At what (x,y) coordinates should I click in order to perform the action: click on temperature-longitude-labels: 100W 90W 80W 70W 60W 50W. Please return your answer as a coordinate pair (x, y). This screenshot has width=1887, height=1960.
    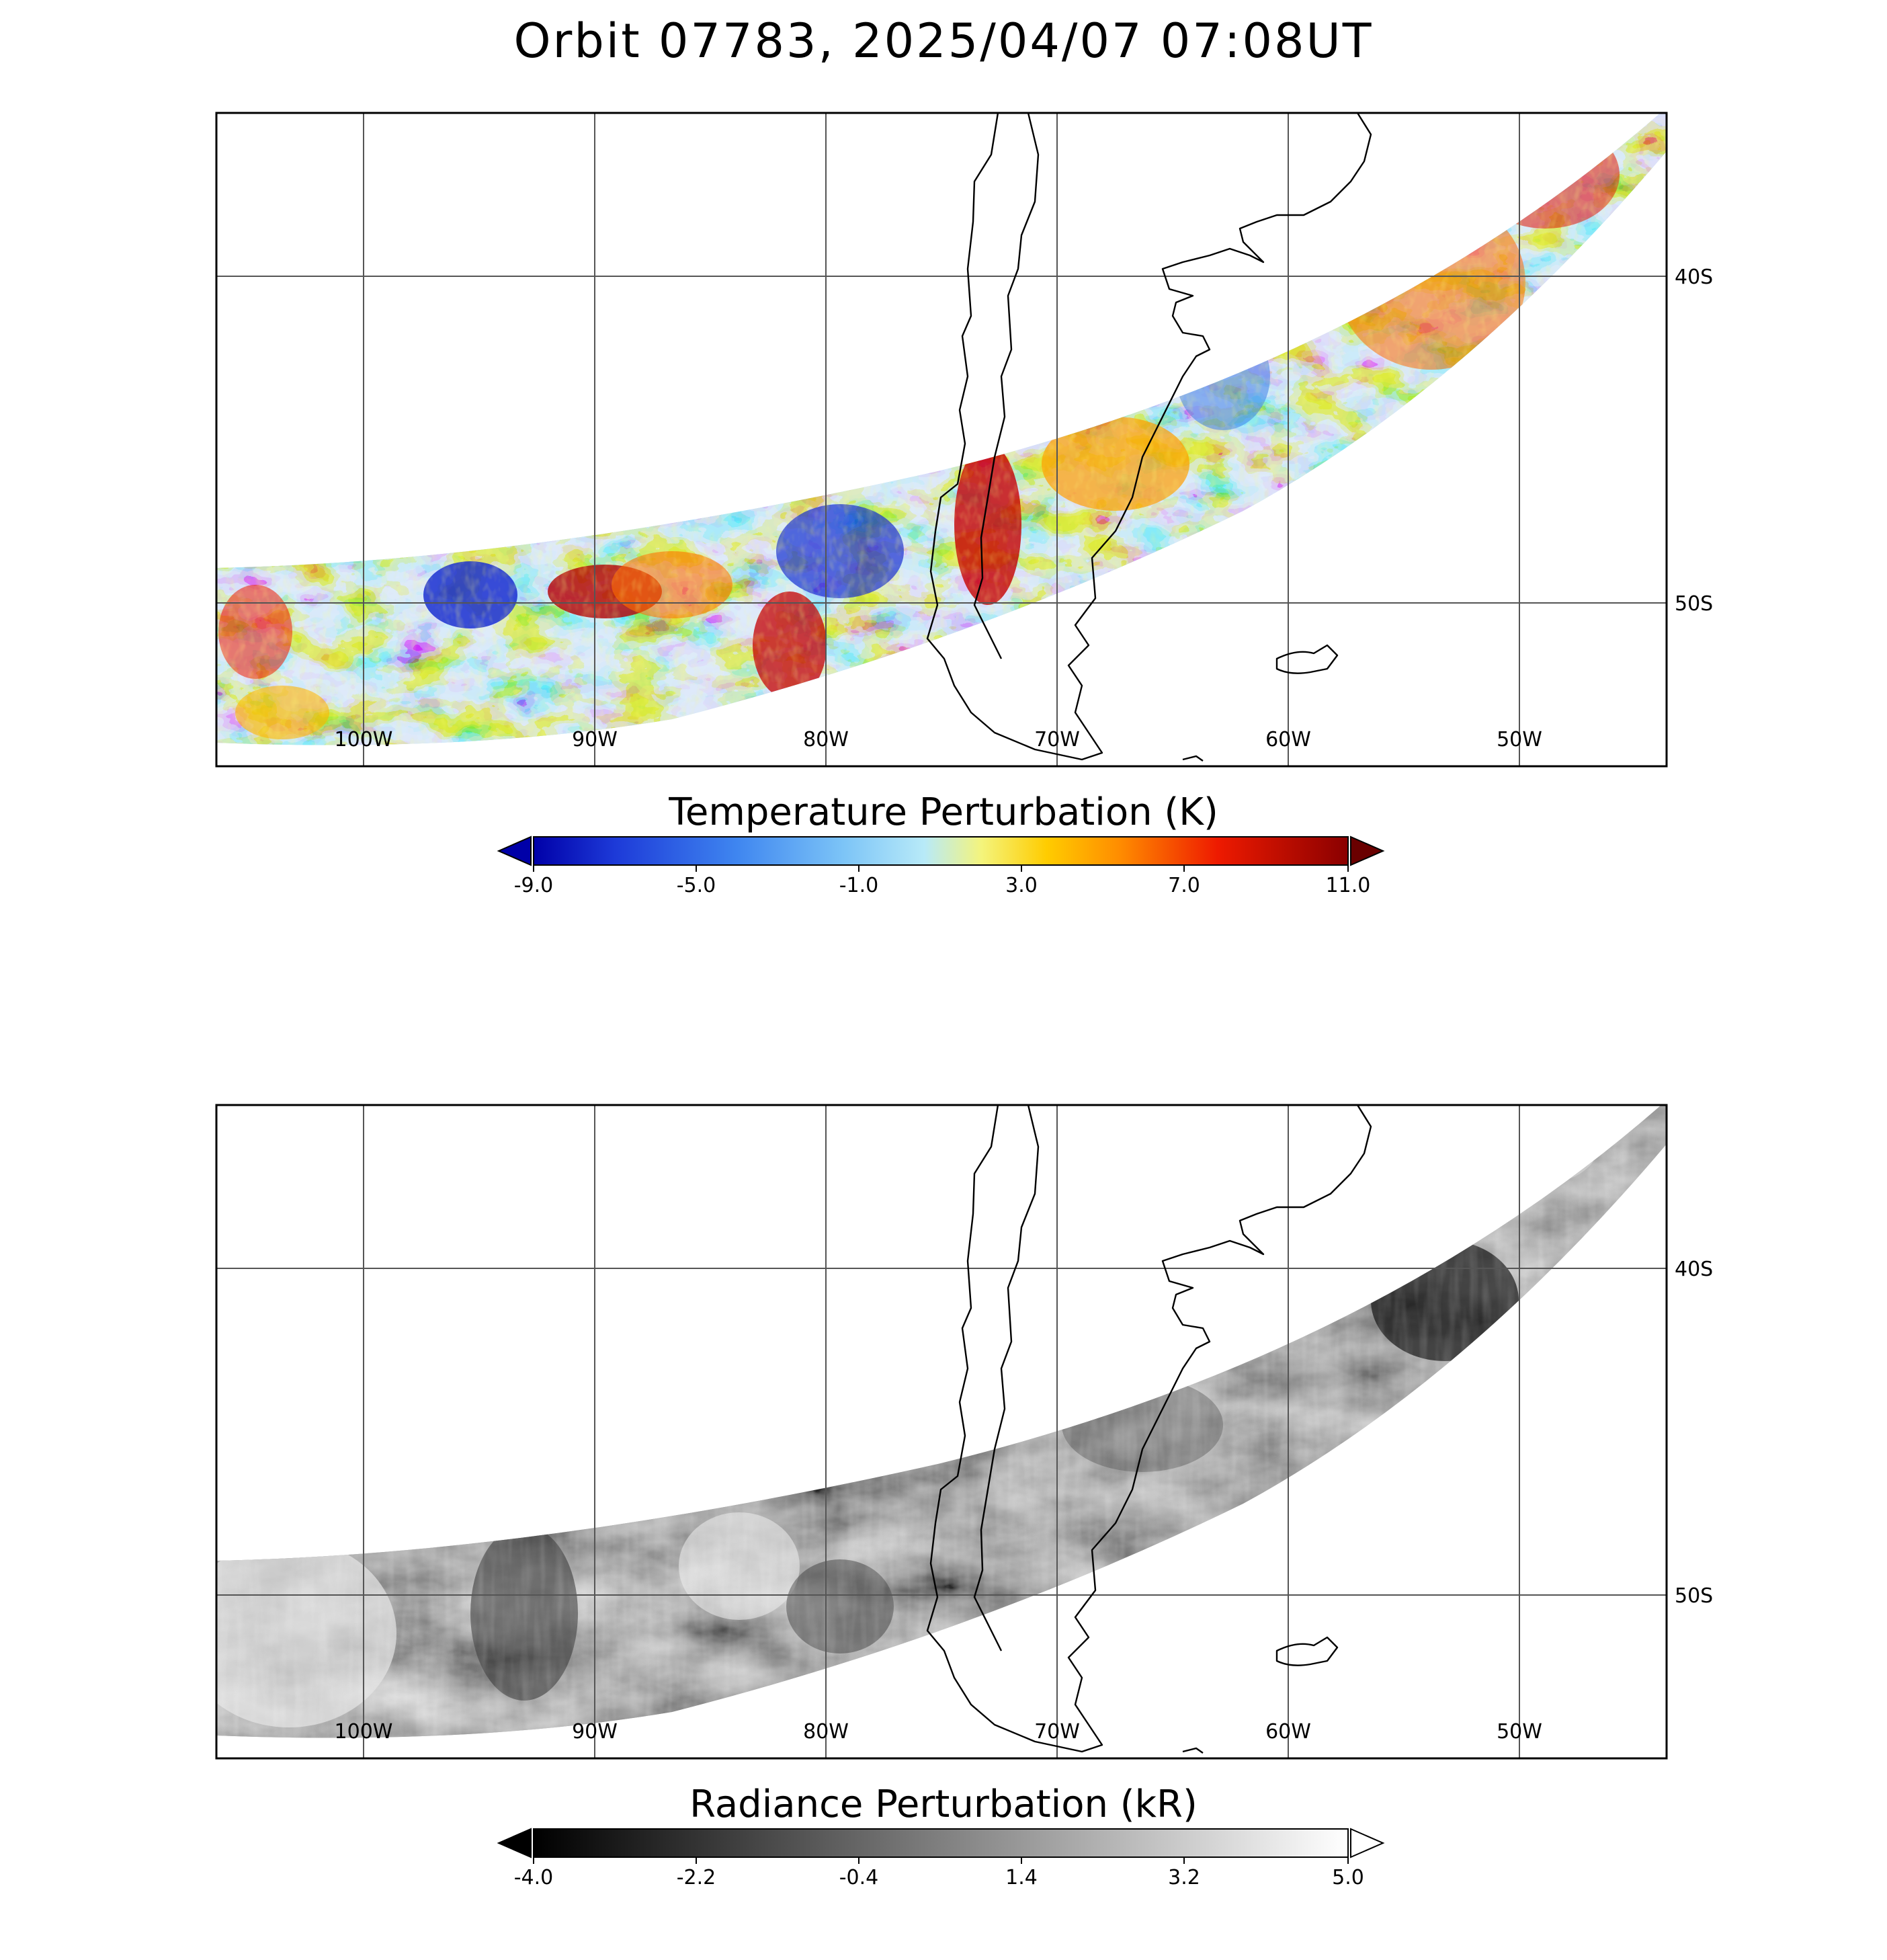
    Looking at the image, I should click on (939, 739).